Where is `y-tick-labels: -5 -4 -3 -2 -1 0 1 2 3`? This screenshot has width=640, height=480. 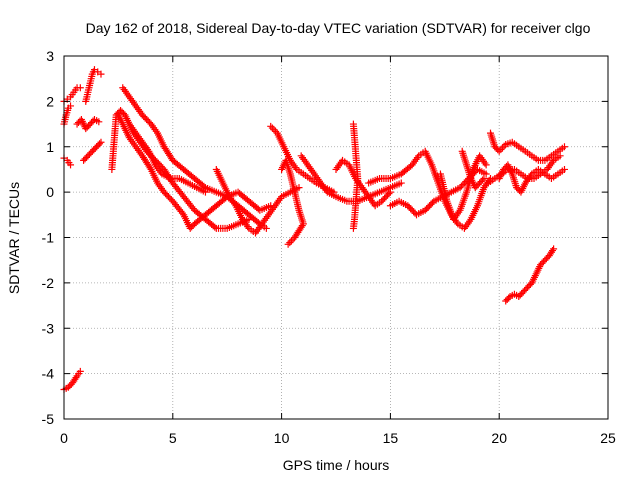
y-tick-labels: -5 -4 -3 -2 -1 0 1 2 3 is located at coordinates (48, 237).